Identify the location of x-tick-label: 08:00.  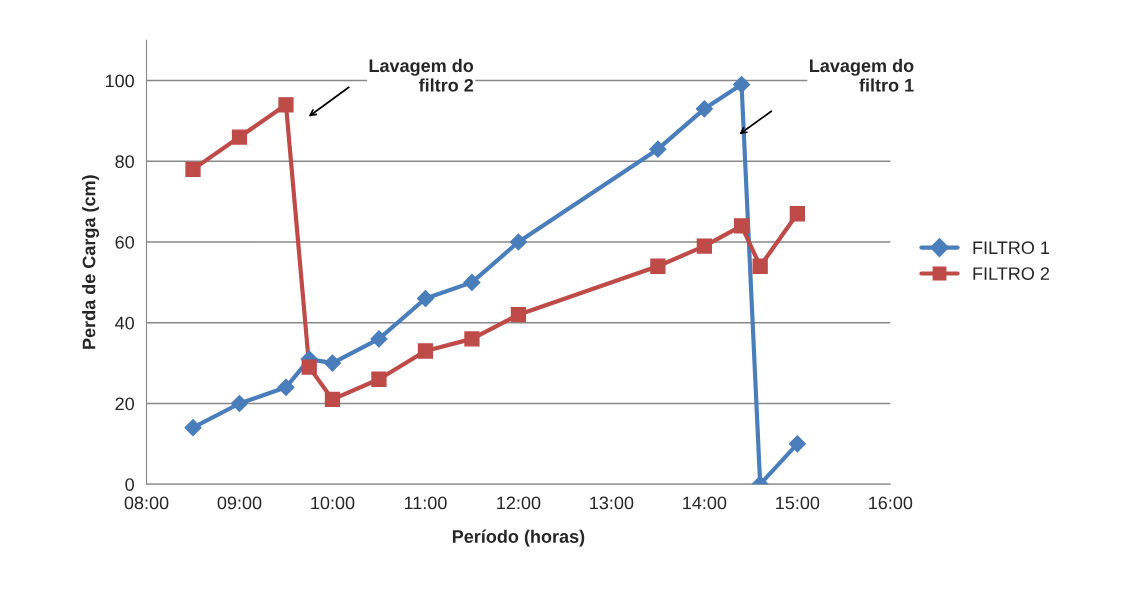
(146, 503).